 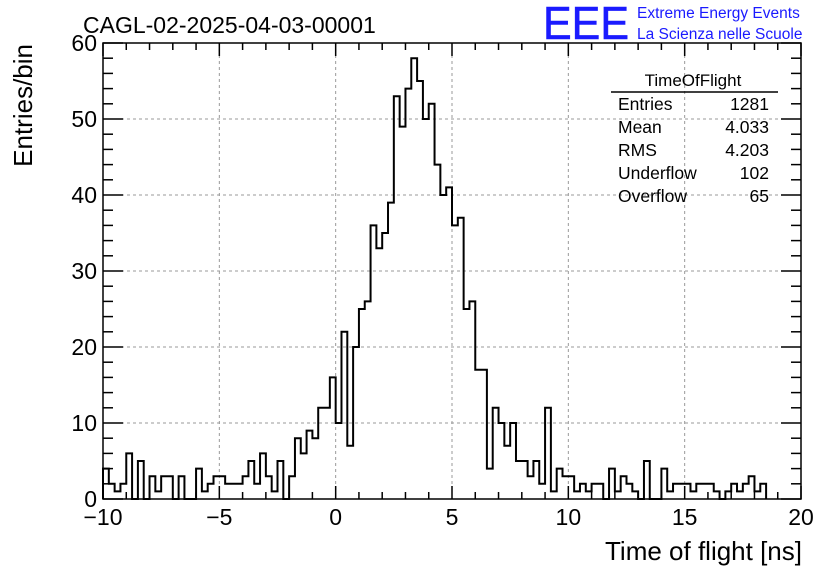 I want to click on y-tick-label: 60, so click(x=84, y=43).